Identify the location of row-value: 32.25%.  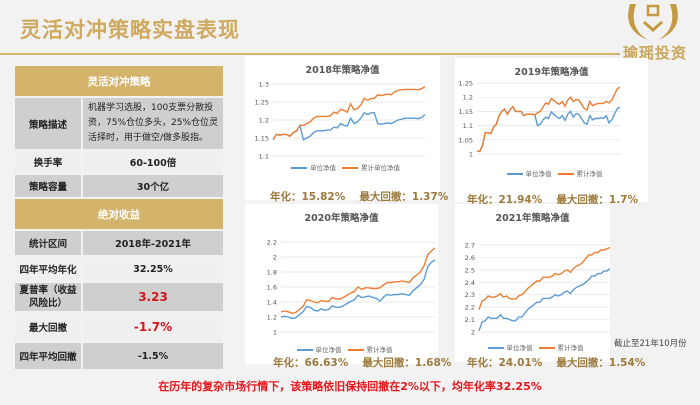
(154, 269).